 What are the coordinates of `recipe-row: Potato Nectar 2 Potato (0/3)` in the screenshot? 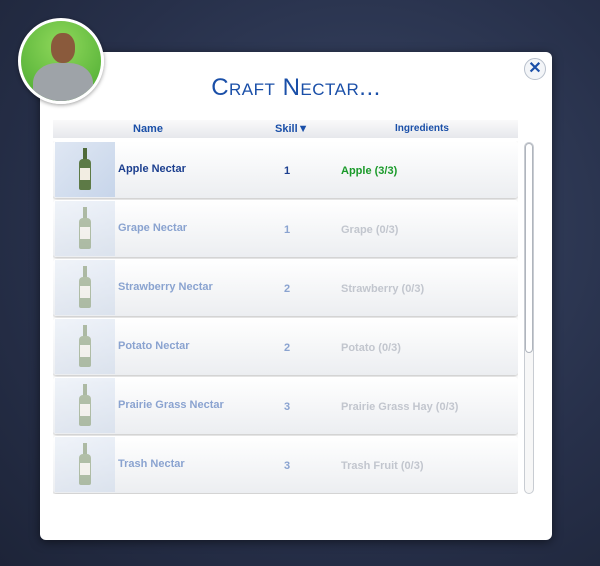 It's located at (285, 346).